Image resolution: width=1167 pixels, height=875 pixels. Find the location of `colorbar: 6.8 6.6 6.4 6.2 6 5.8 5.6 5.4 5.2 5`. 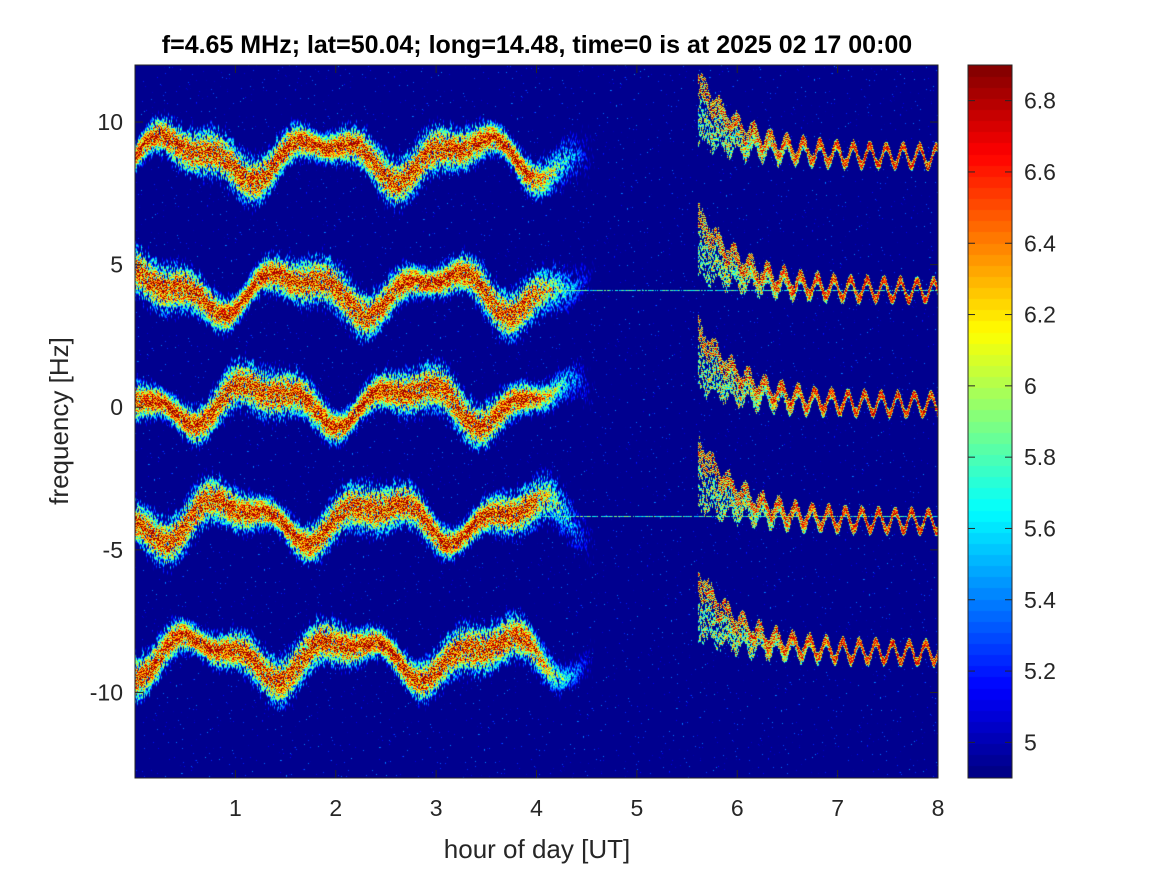

colorbar: 6.8 6.6 6.4 6.2 6 5.8 5.6 5.4 5.2 5 is located at coordinates (1011, 421).